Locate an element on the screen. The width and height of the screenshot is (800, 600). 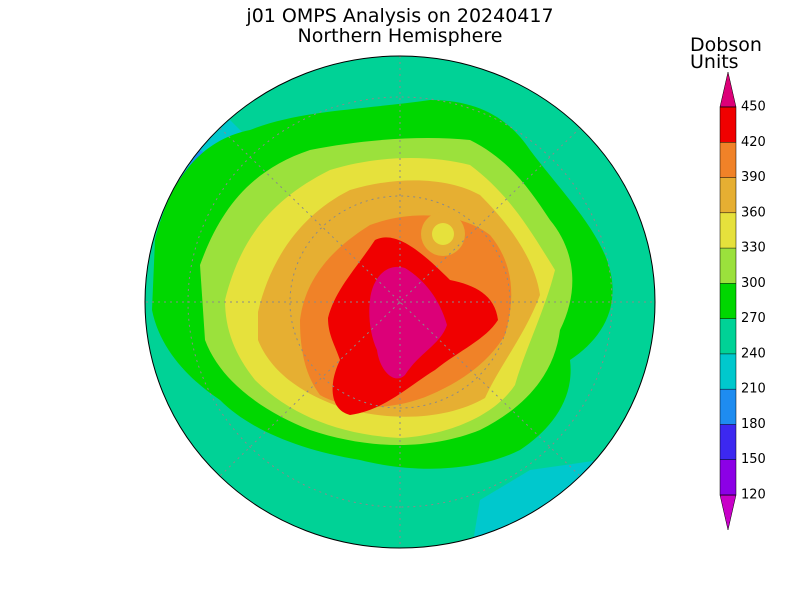
colorbar-tick-label: 420 is located at coordinates (753, 142).